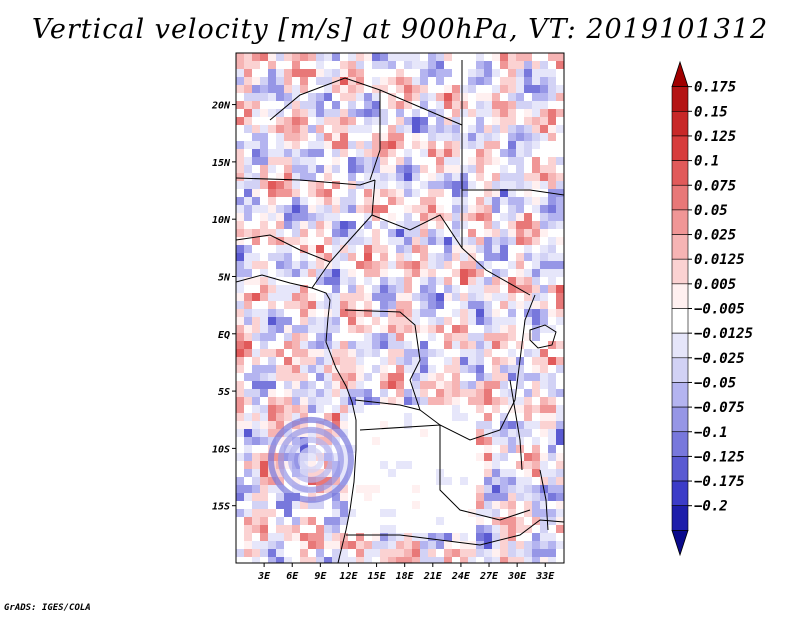 Image resolution: width=800 pixels, height=618 pixels. What do you see at coordinates (711, 507) in the screenshot?
I see `colorbar-label: −0.2` at bounding box center [711, 507].